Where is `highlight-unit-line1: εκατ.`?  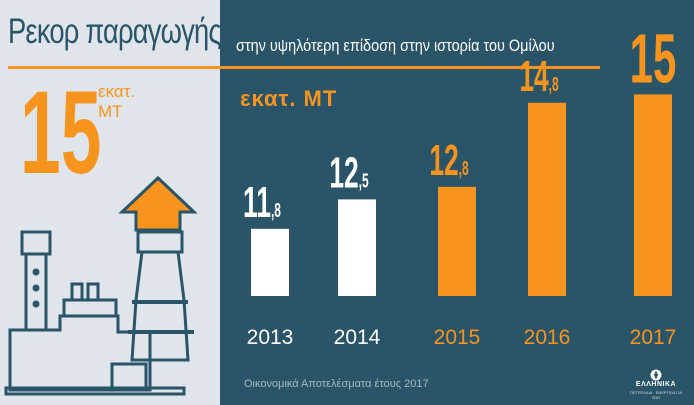 highlight-unit-line1: εκατ. is located at coordinates (117, 91).